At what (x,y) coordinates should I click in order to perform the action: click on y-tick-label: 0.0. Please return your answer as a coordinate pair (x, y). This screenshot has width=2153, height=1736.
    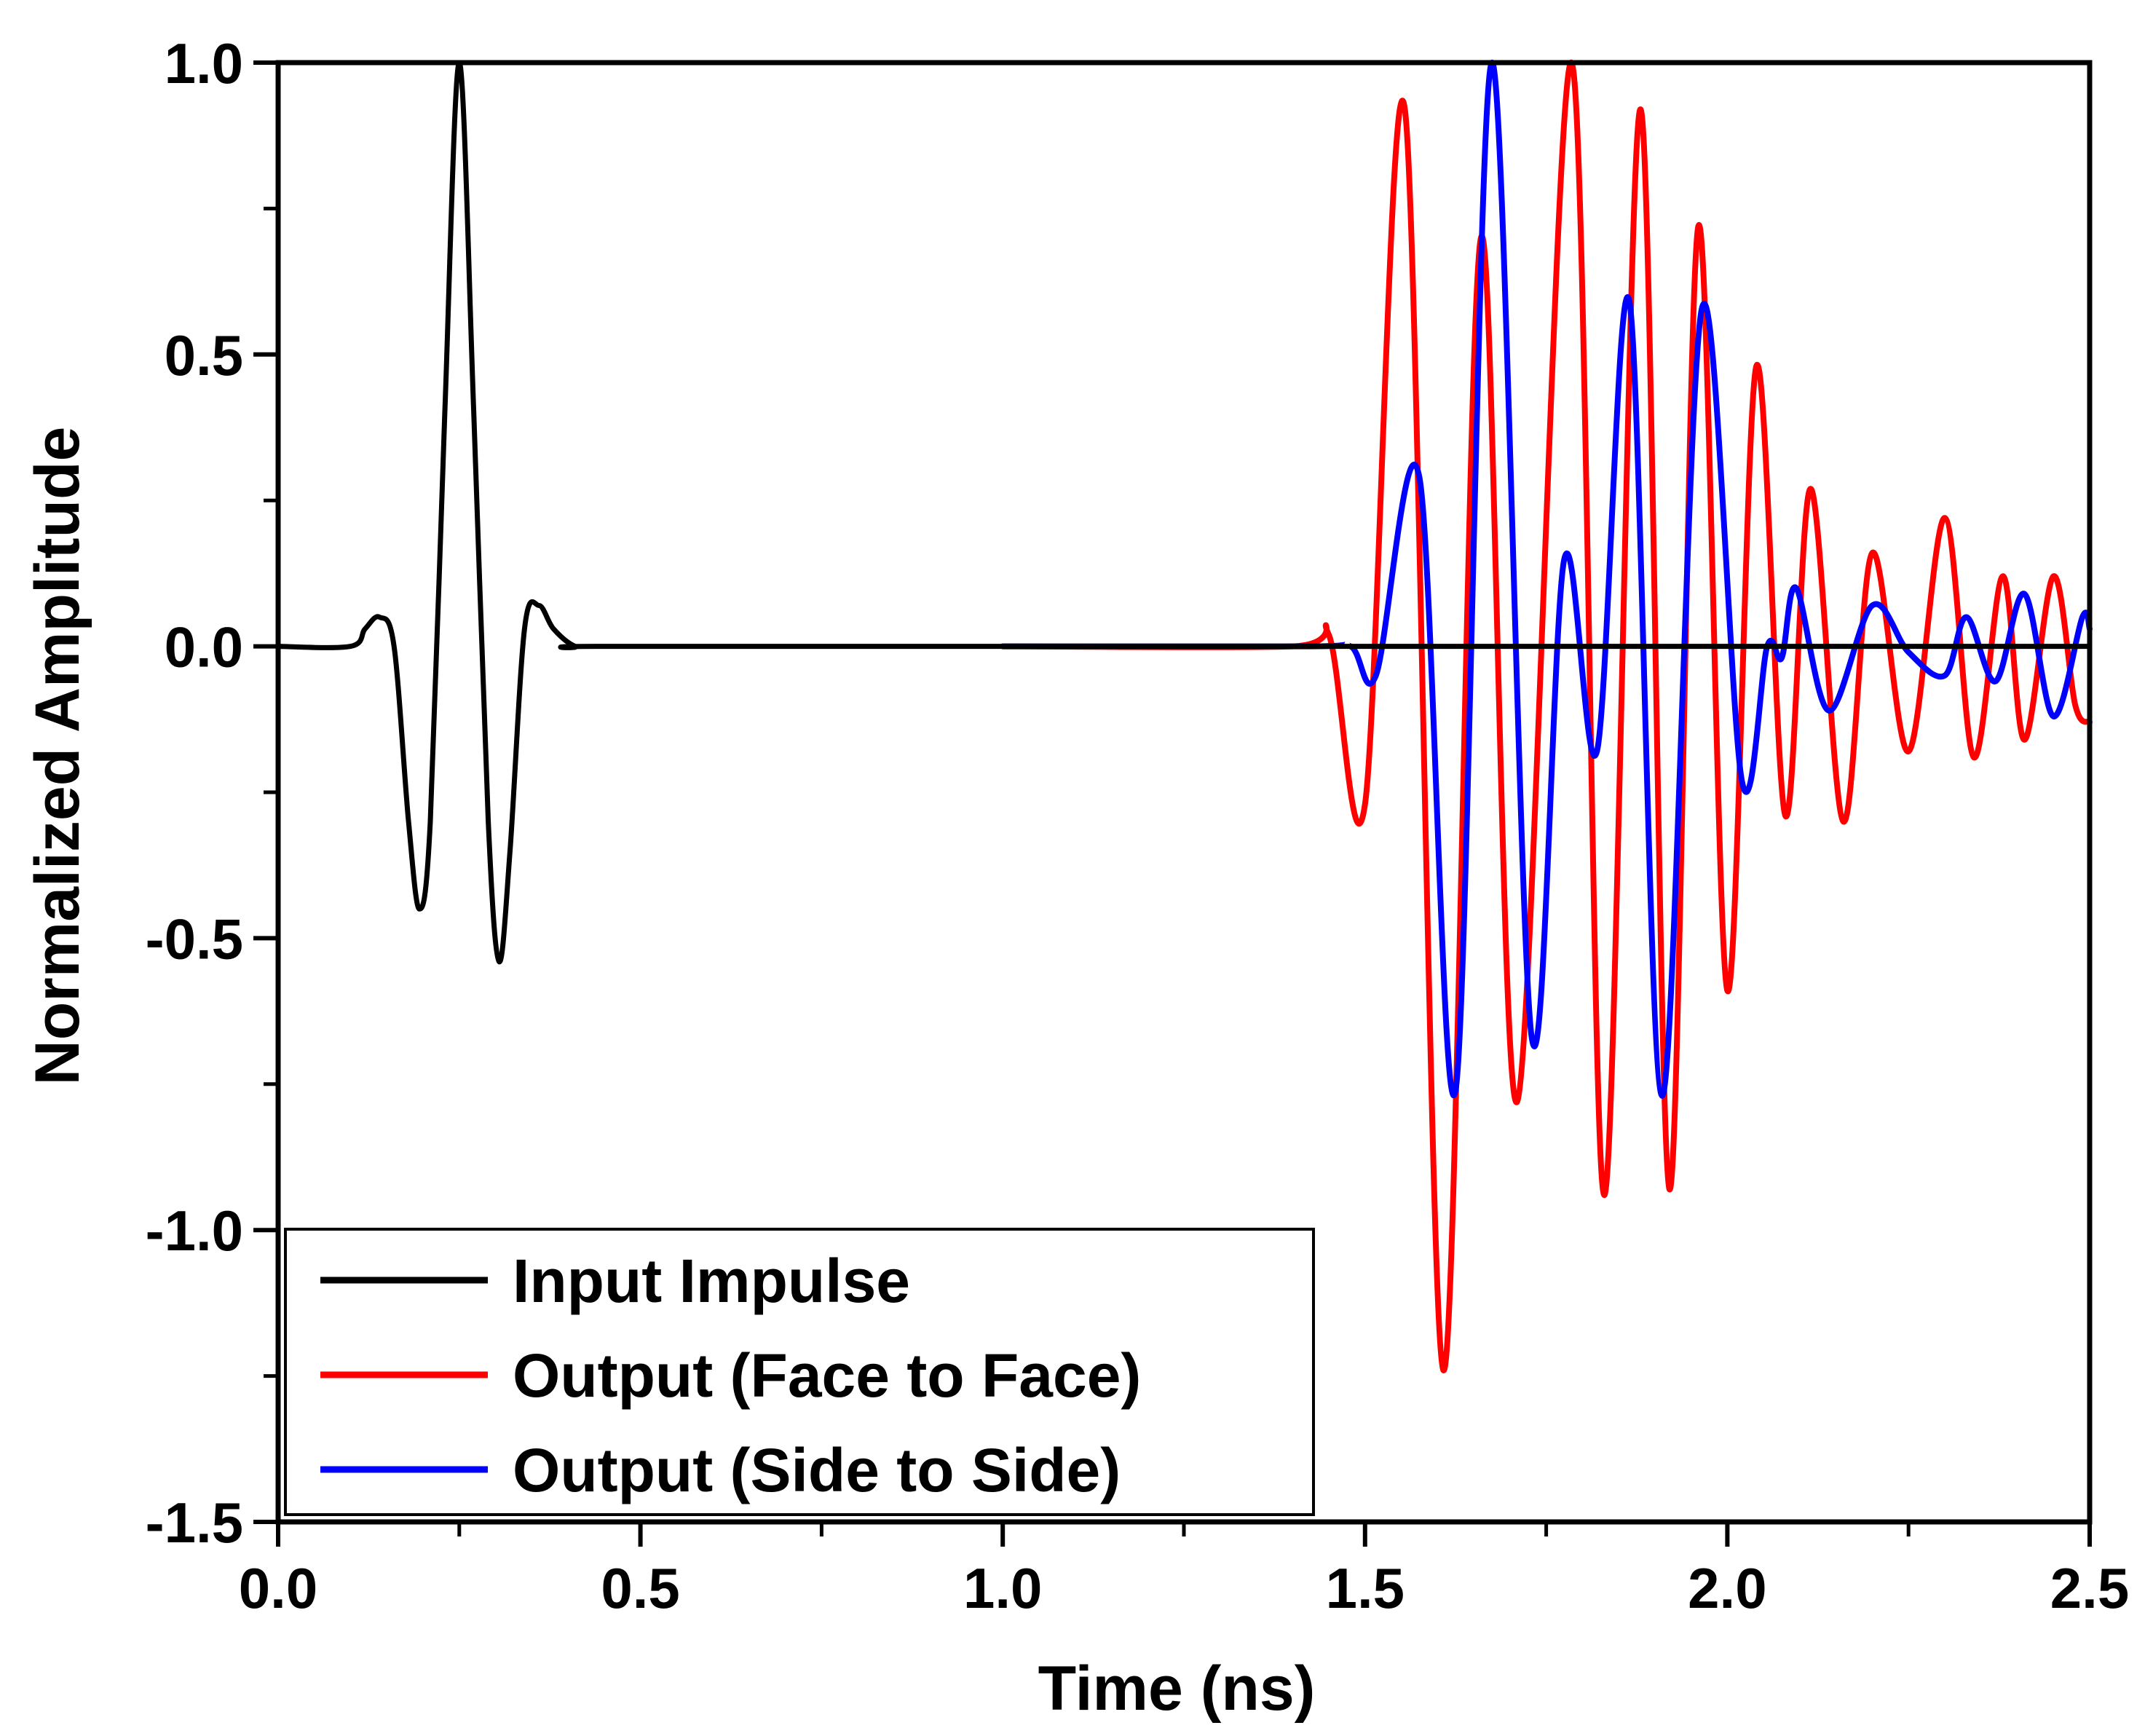
    Looking at the image, I should click on (204, 647).